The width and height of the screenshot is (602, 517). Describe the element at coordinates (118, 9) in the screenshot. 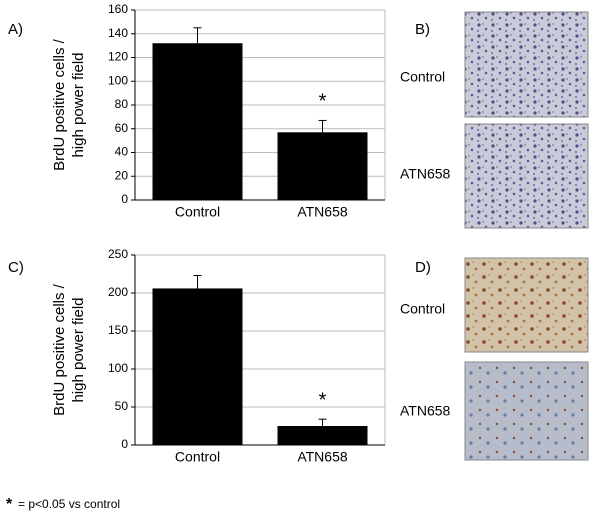

I see `y-tick-label: 160` at that location.